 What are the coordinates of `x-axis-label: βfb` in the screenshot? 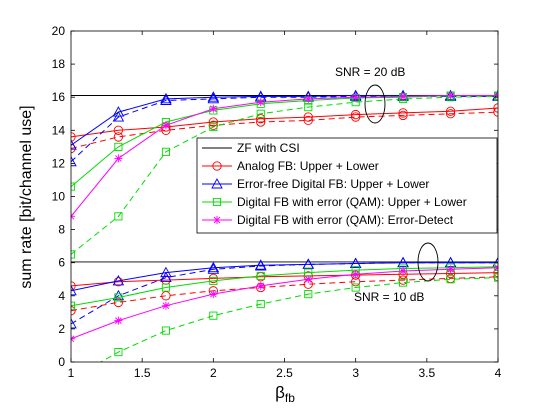 It's located at (285, 394).